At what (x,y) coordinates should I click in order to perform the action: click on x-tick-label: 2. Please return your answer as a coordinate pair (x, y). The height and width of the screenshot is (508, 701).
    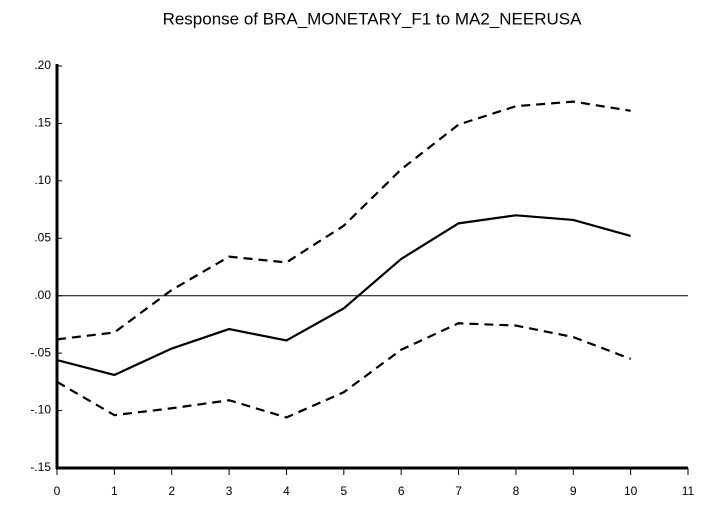
    Looking at the image, I should click on (171, 491).